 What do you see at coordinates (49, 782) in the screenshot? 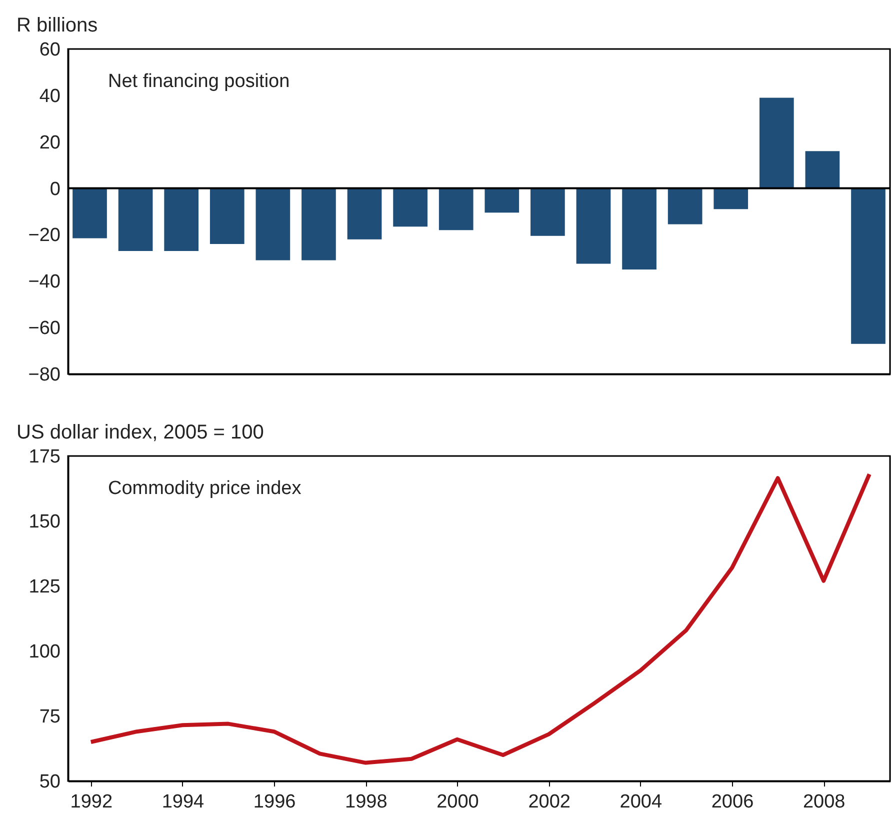
I see `y-tick-label: 50` at bounding box center [49, 782].